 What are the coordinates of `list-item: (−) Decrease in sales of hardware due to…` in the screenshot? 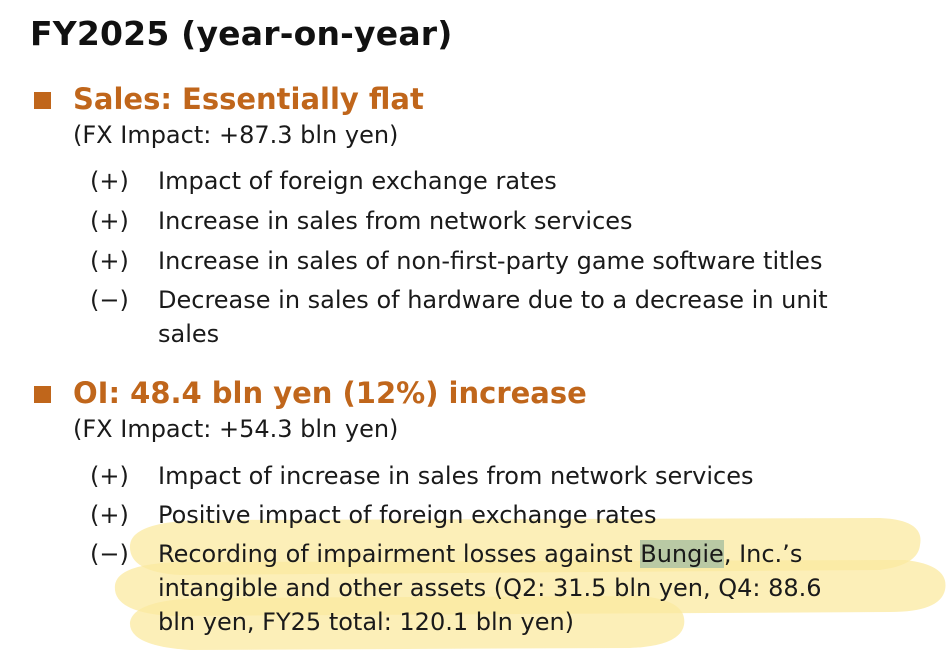 It's located at (475, 317).